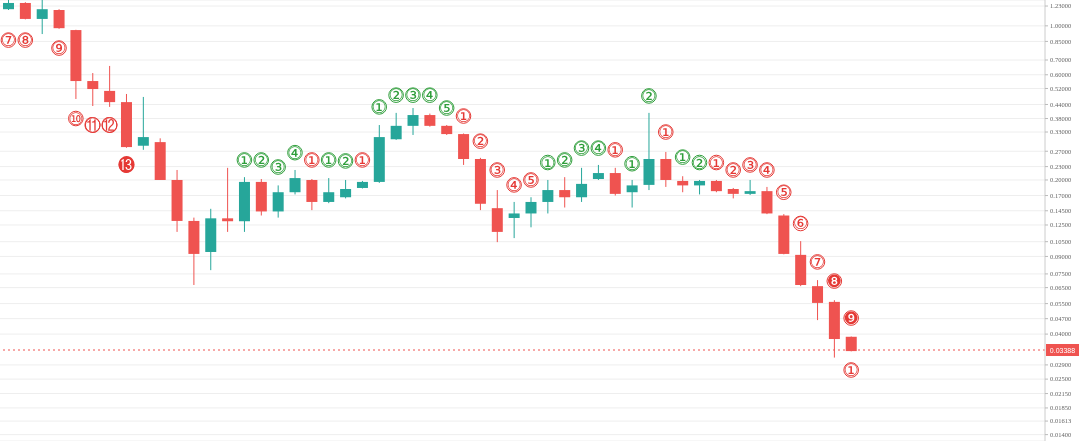  What do you see at coordinates (834, 281) in the screenshot?
I see `data-label: ❽` at bounding box center [834, 281].